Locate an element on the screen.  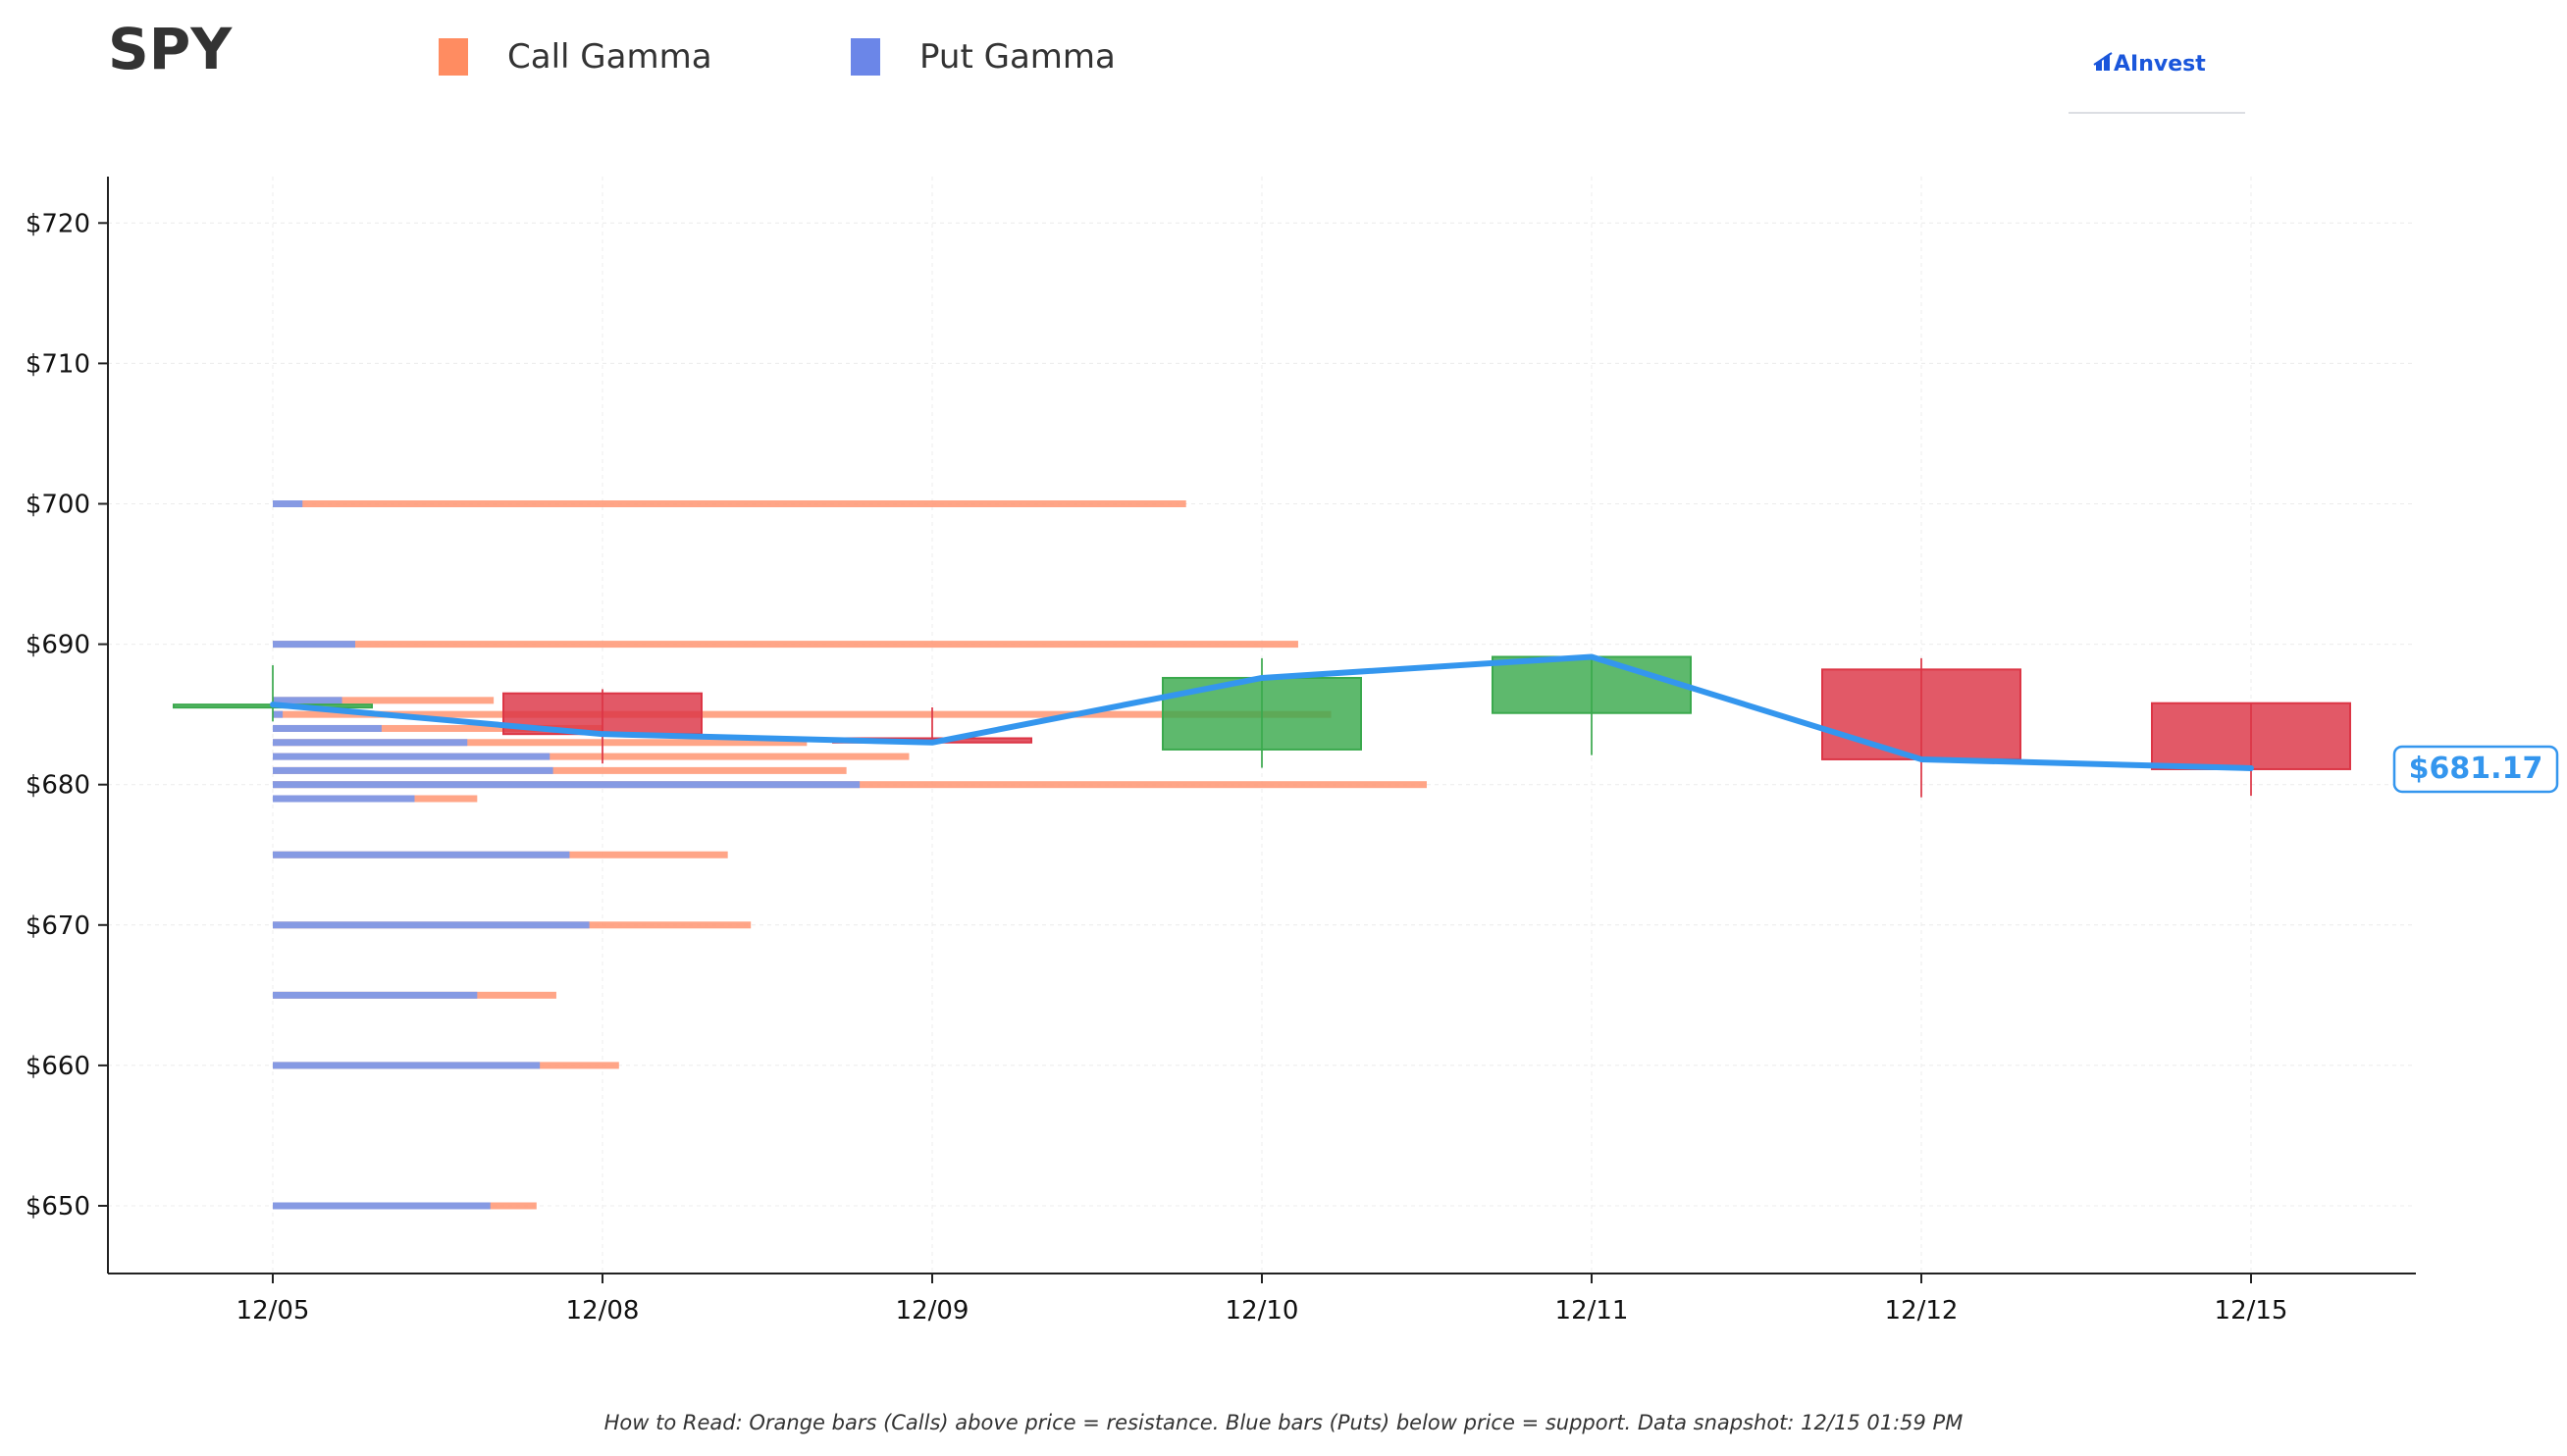
x-tick-label: 12/15 is located at coordinates (2252, 1311).